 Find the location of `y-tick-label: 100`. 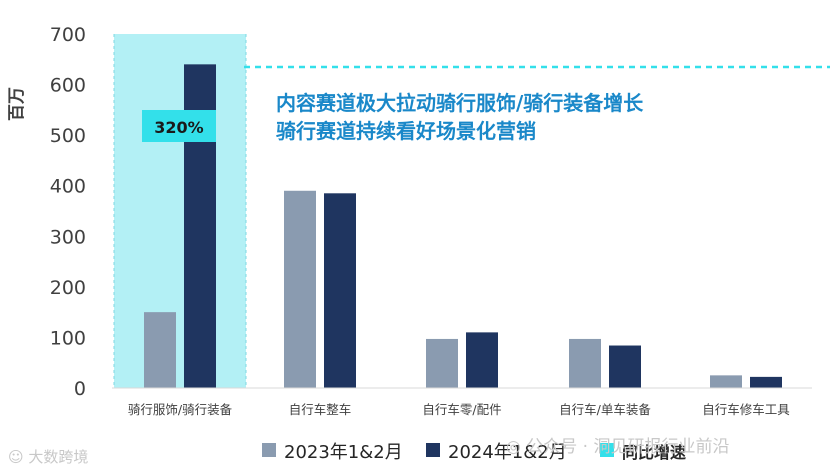

y-tick-label: 100 is located at coordinates (68, 338).